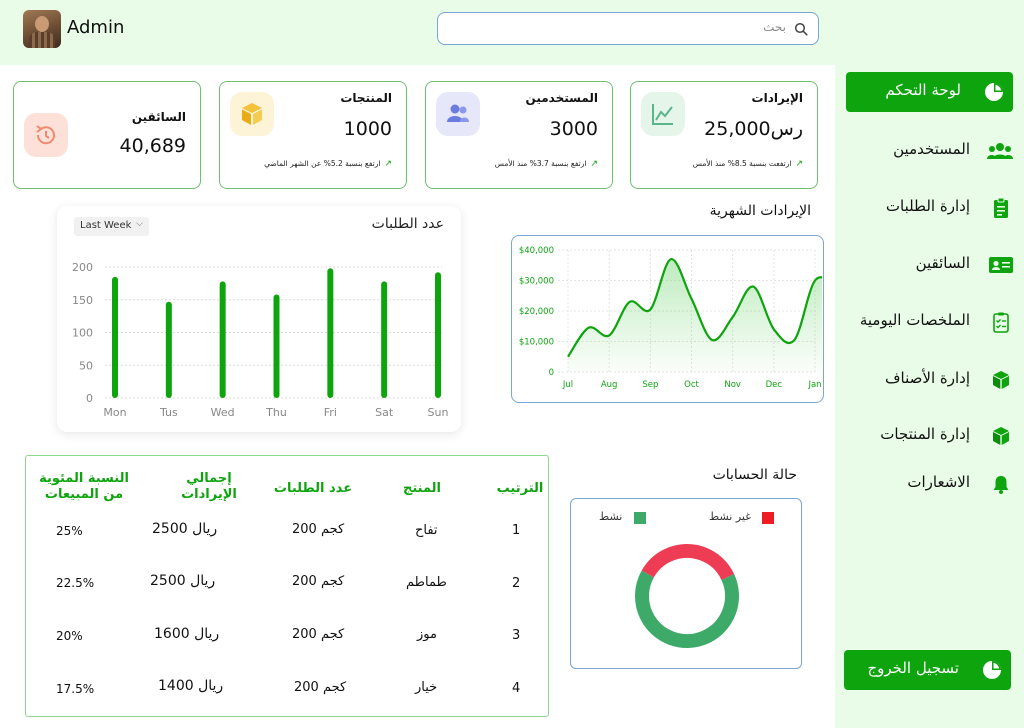  What do you see at coordinates (438, 335) in the screenshot?
I see `bar-sun` at bounding box center [438, 335].